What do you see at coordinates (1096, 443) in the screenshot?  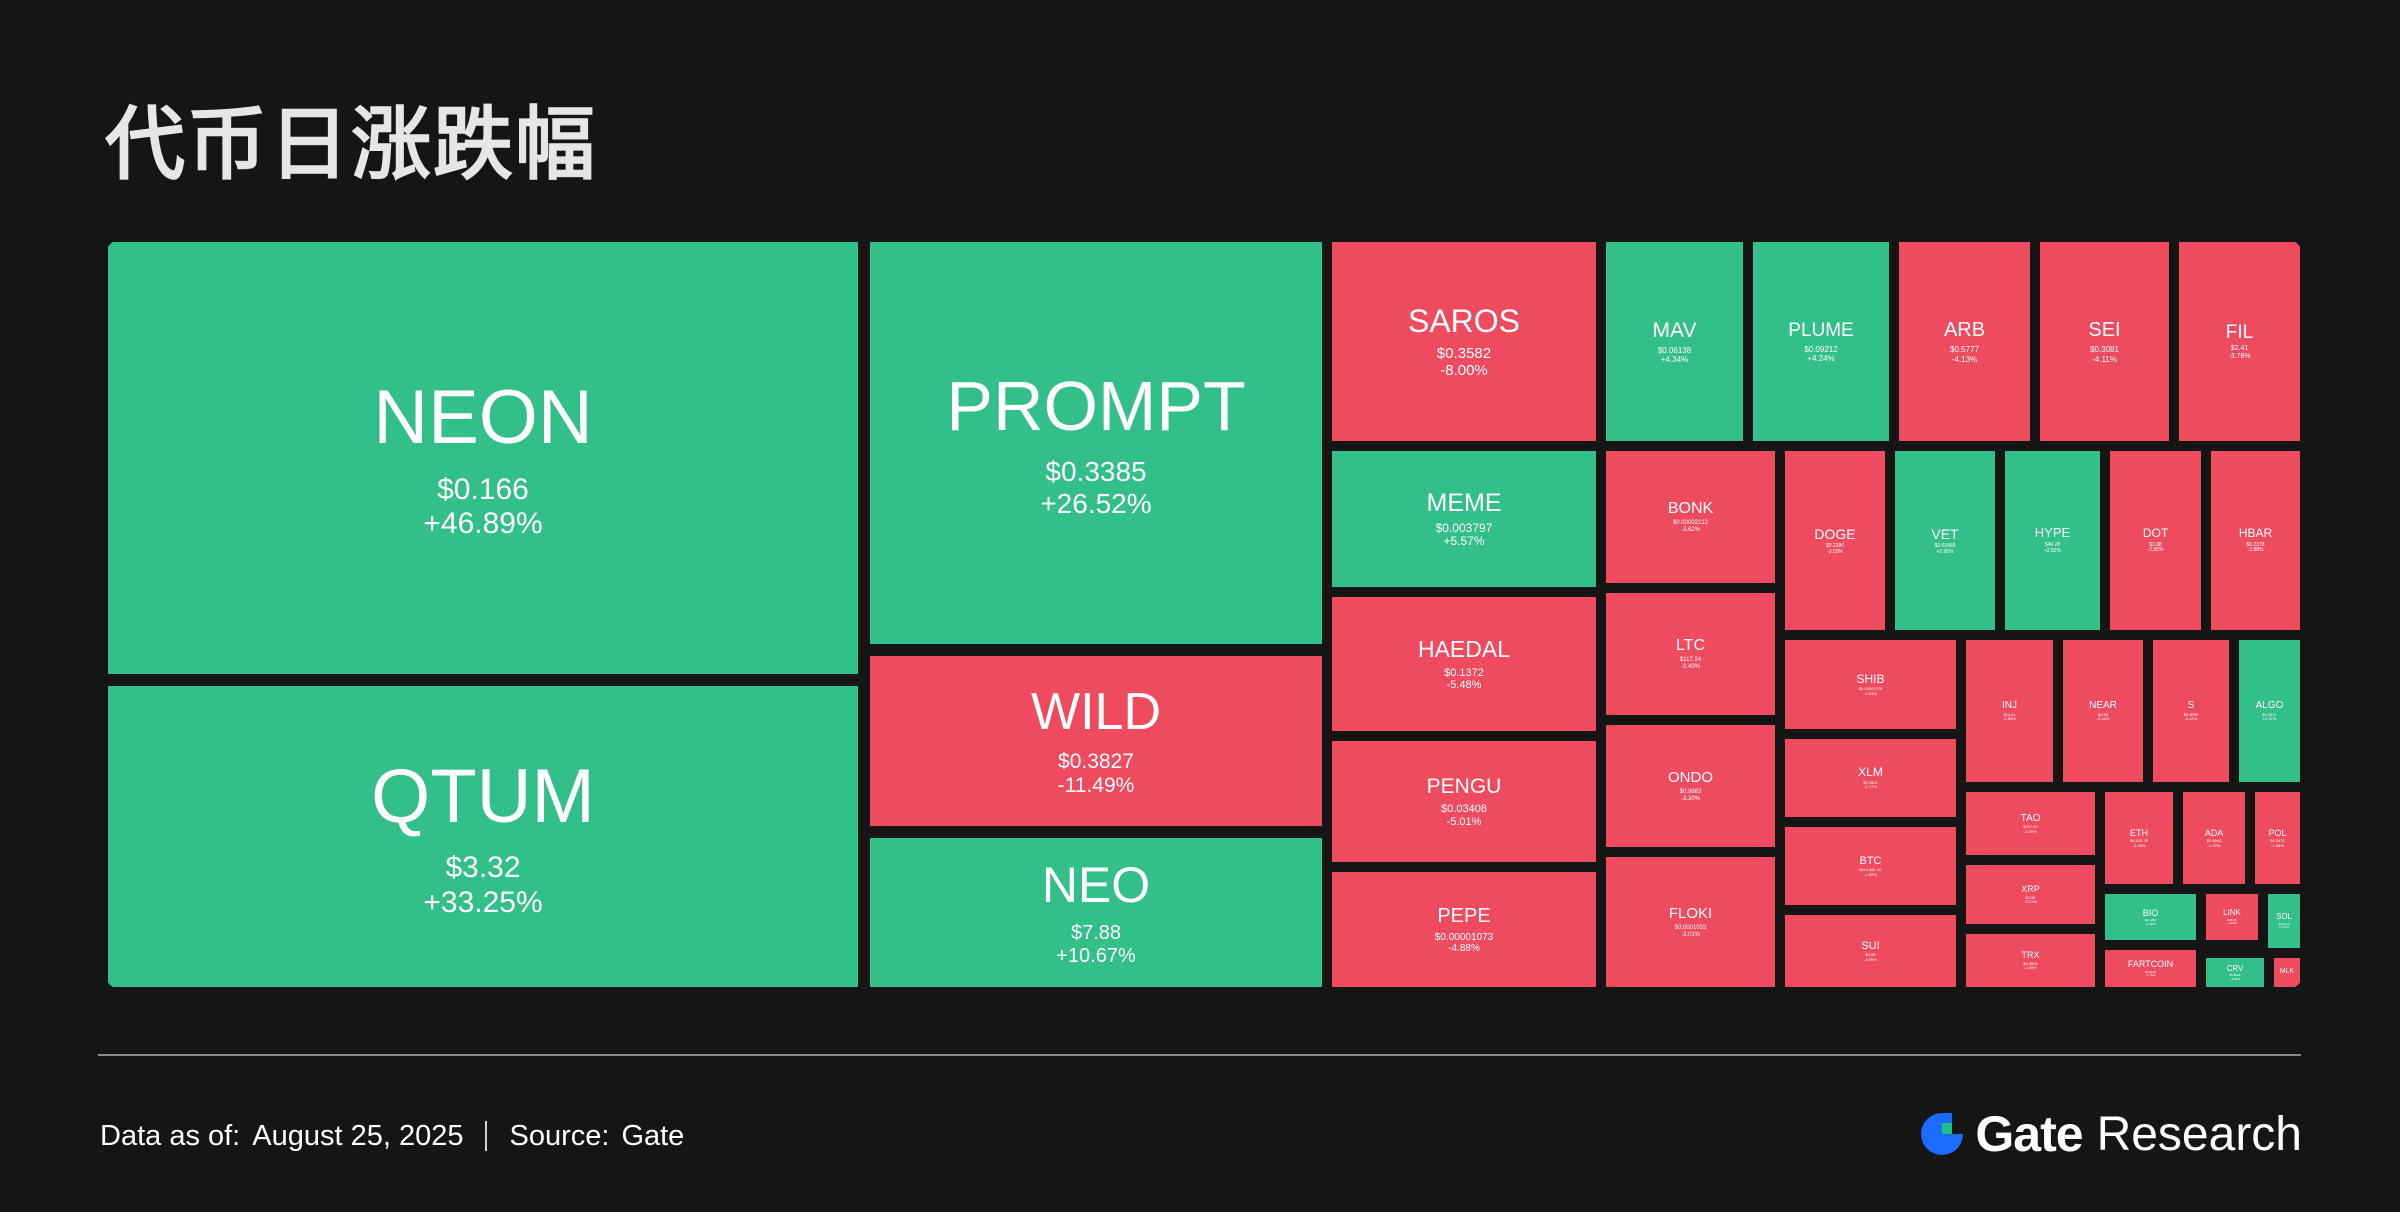 I see `tile-prompt: PROMPT $0.3385 +26.52%` at bounding box center [1096, 443].